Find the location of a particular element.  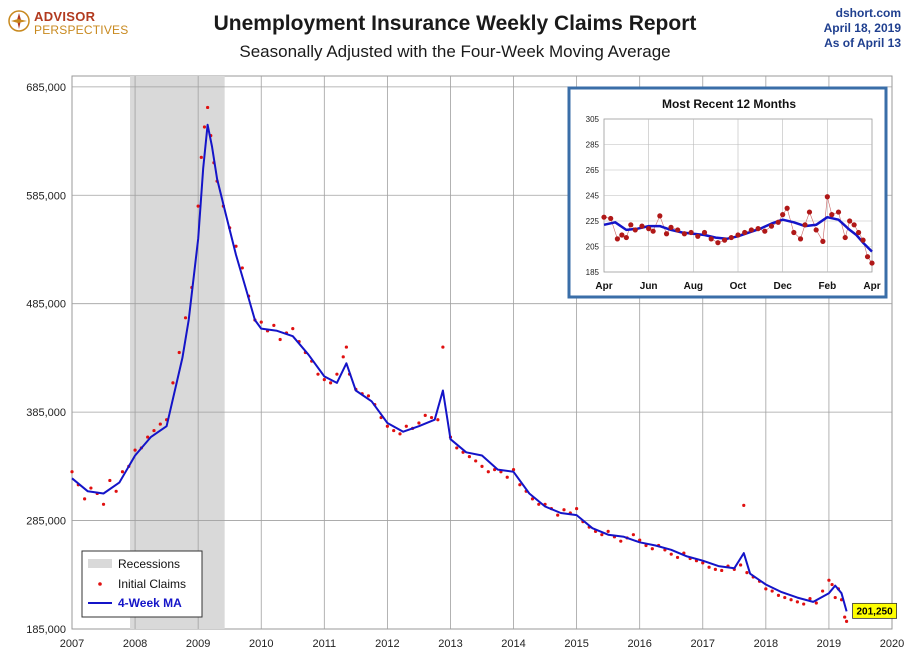

source-site: dshort.com is located at coordinates (868, 13).